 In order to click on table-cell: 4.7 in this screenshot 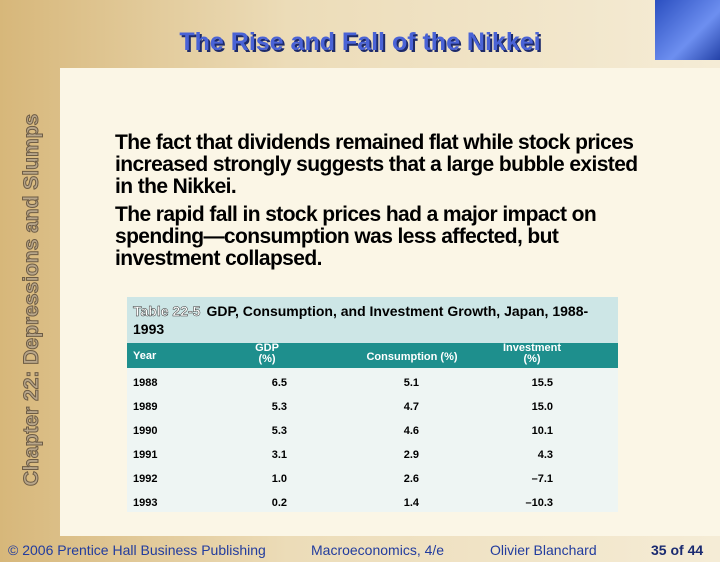, I will do `click(411, 407)`.